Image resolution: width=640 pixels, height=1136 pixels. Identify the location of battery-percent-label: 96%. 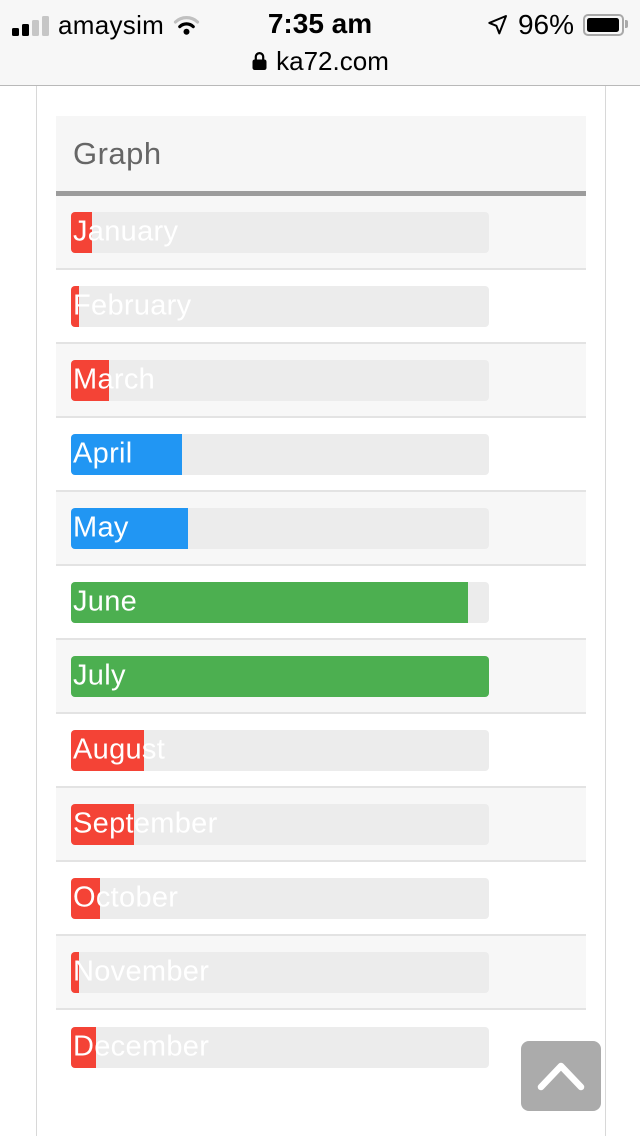
(545, 24).